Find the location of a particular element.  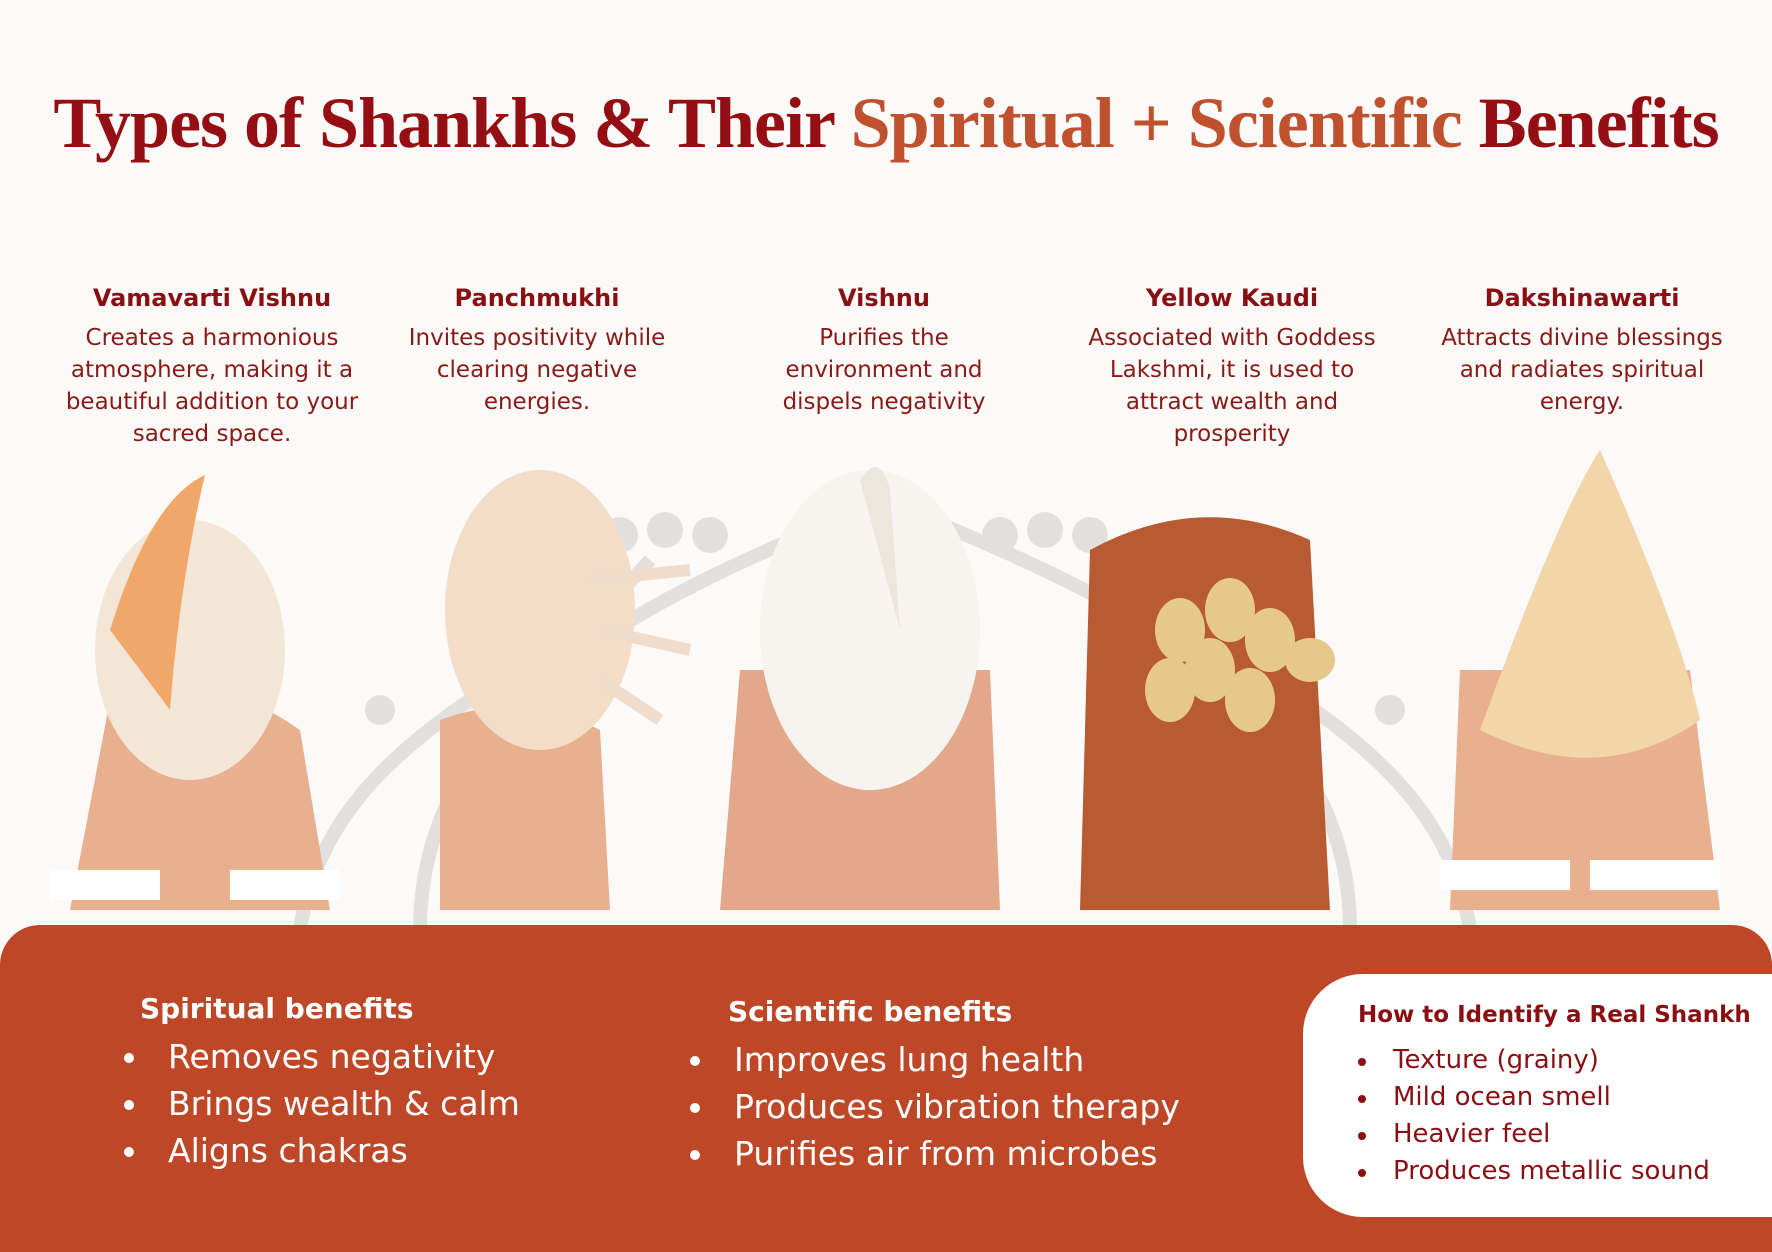

title-accent: Spiritual + Scientific is located at coordinates (1156, 123).